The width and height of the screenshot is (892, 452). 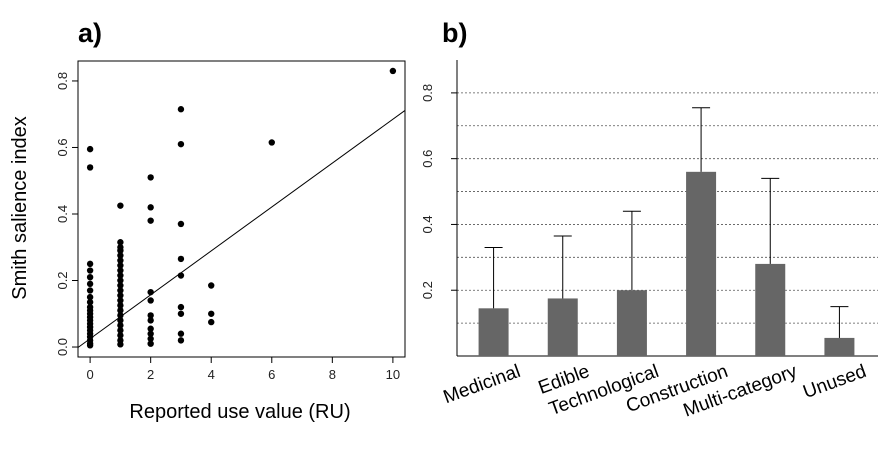 I want to click on panel-a-letter: a), so click(x=90, y=33).